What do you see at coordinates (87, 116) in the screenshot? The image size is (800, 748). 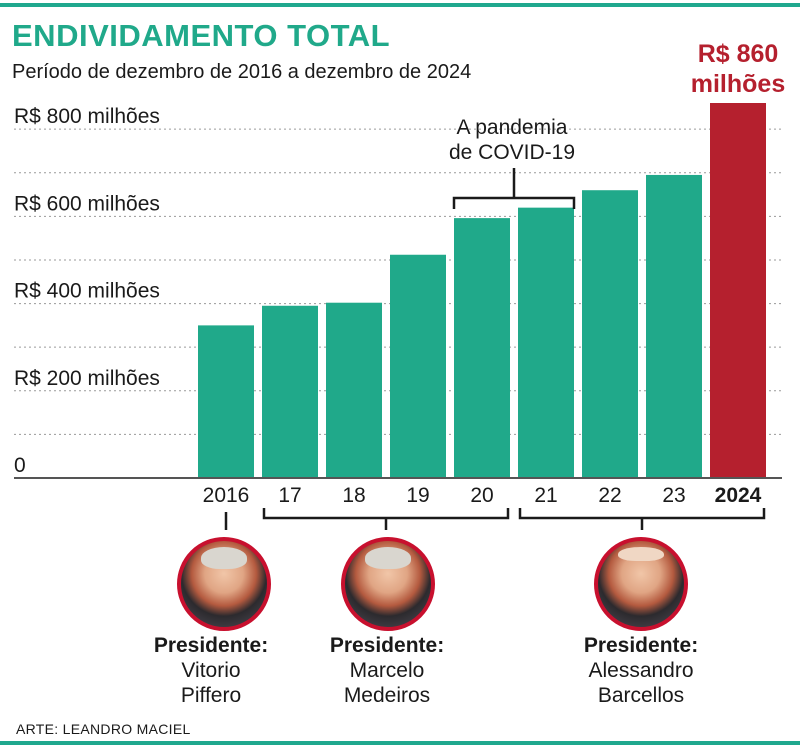 I see `y-tick-label: R$ 800 milhões` at bounding box center [87, 116].